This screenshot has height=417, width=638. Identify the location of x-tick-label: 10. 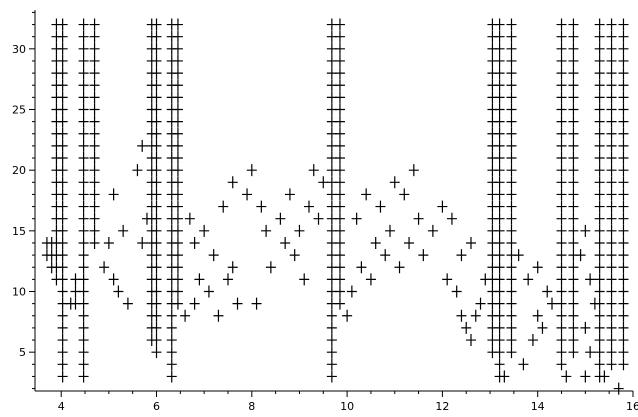
(347, 406).